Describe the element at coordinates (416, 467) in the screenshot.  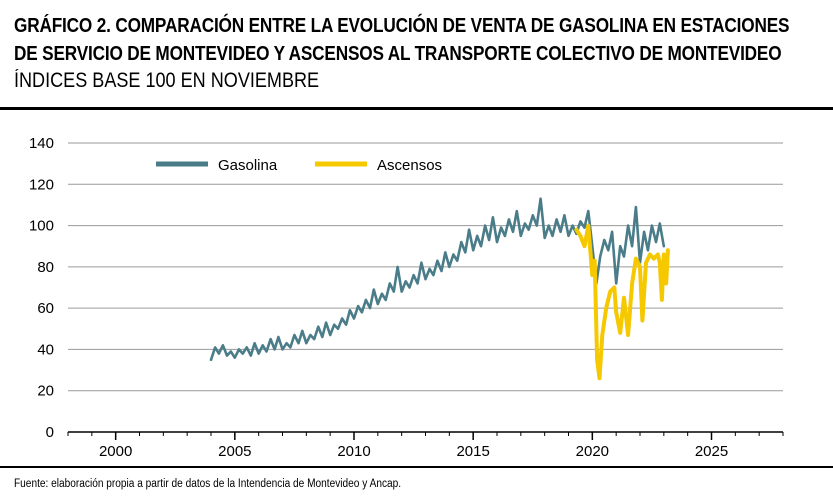
I see `bottom-rule` at that location.